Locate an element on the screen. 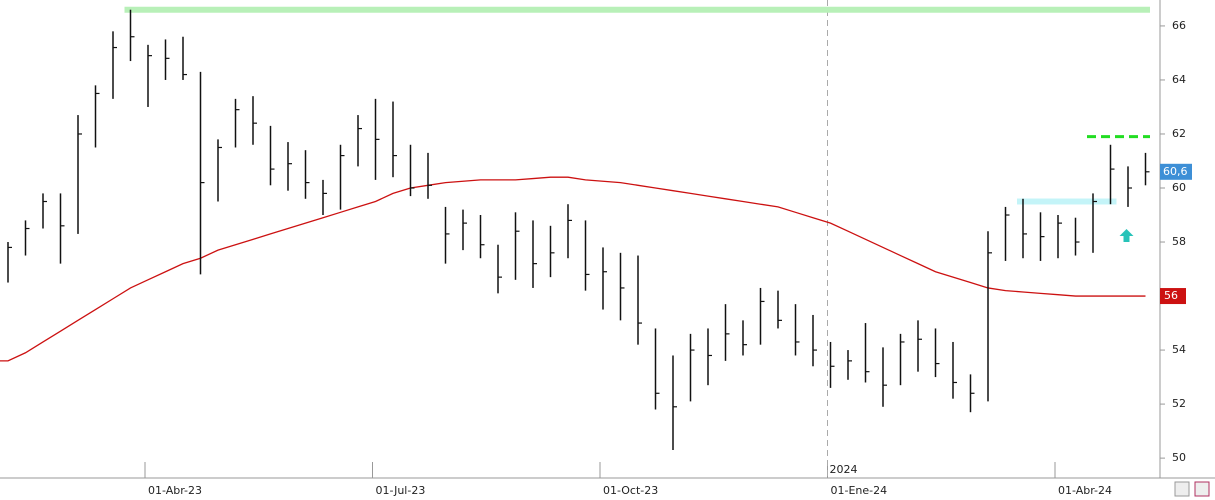 The height and width of the screenshot is (500, 1215). scale-button is located at coordinates (1182, 489).